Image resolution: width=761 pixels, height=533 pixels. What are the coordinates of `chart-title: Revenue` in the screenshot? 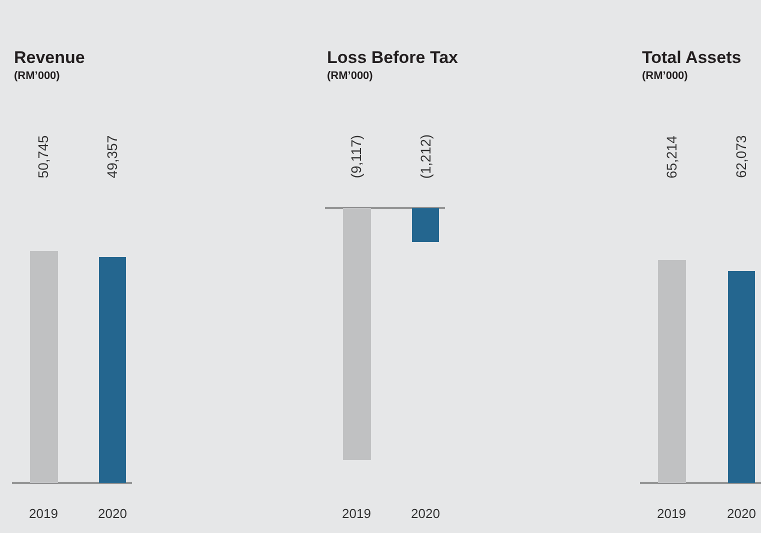 It's located at (49, 57).